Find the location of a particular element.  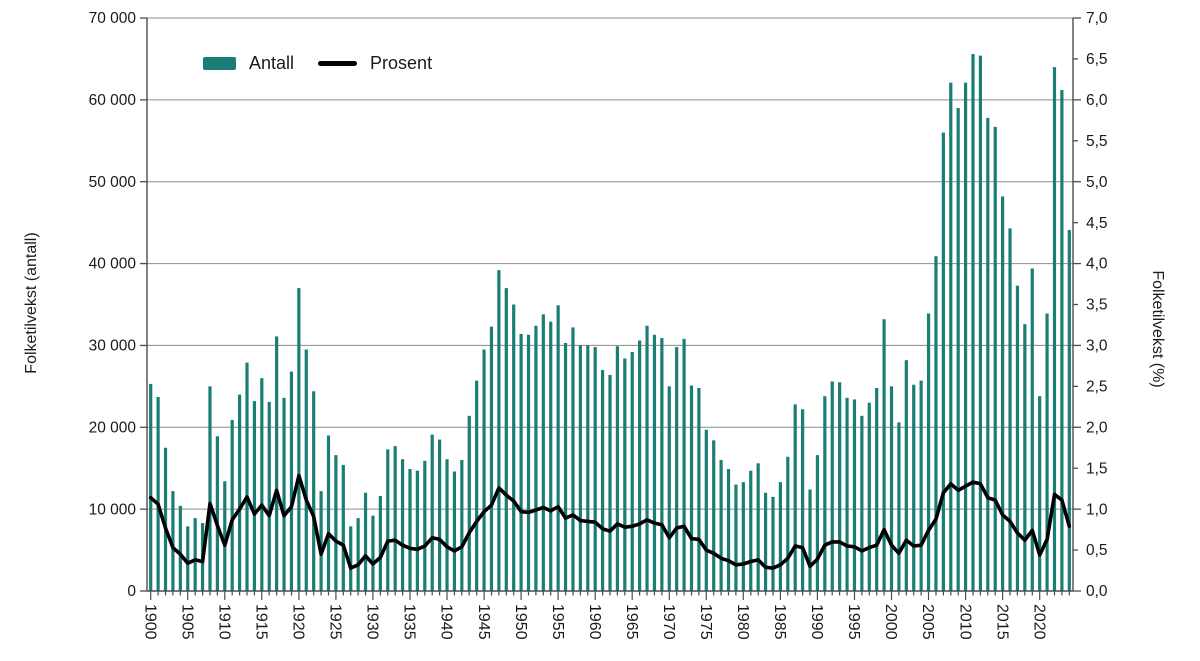

bar-2020 is located at coordinates (1040, 493).